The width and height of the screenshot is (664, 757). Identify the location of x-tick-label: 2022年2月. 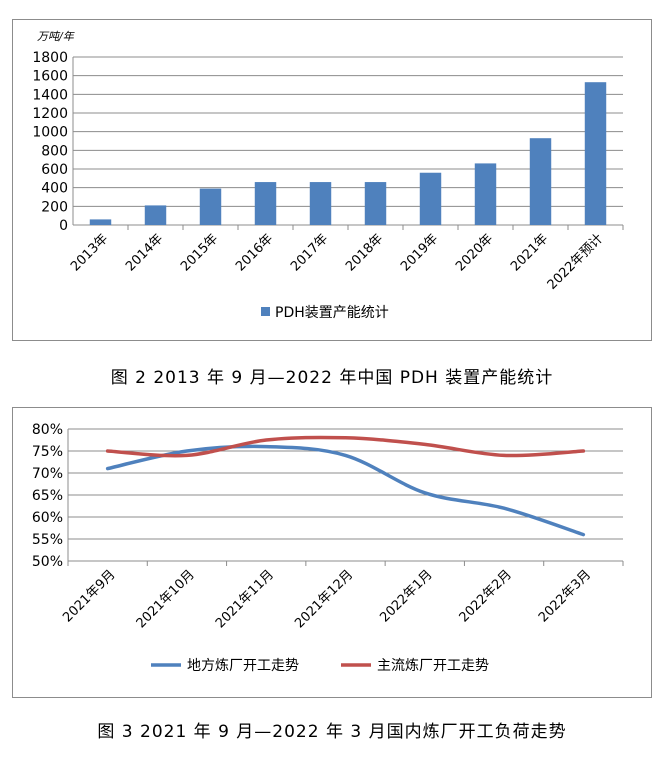
(486, 596).